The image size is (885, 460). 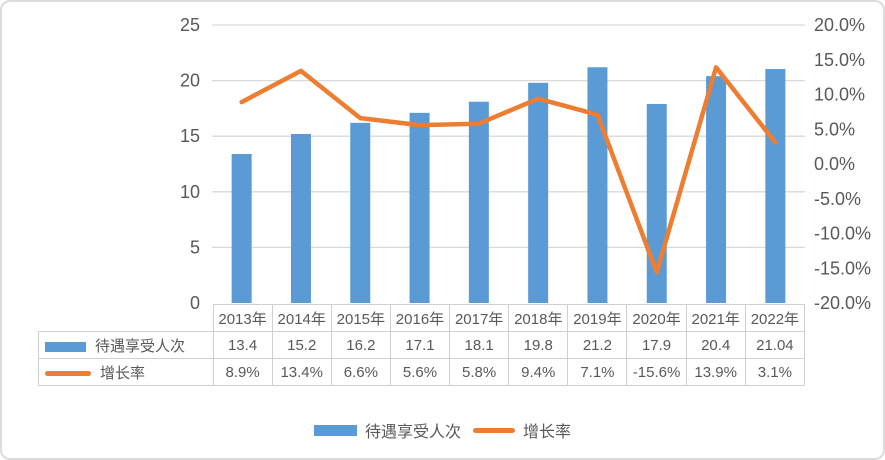 I want to click on bar-2017年, so click(x=478, y=202).